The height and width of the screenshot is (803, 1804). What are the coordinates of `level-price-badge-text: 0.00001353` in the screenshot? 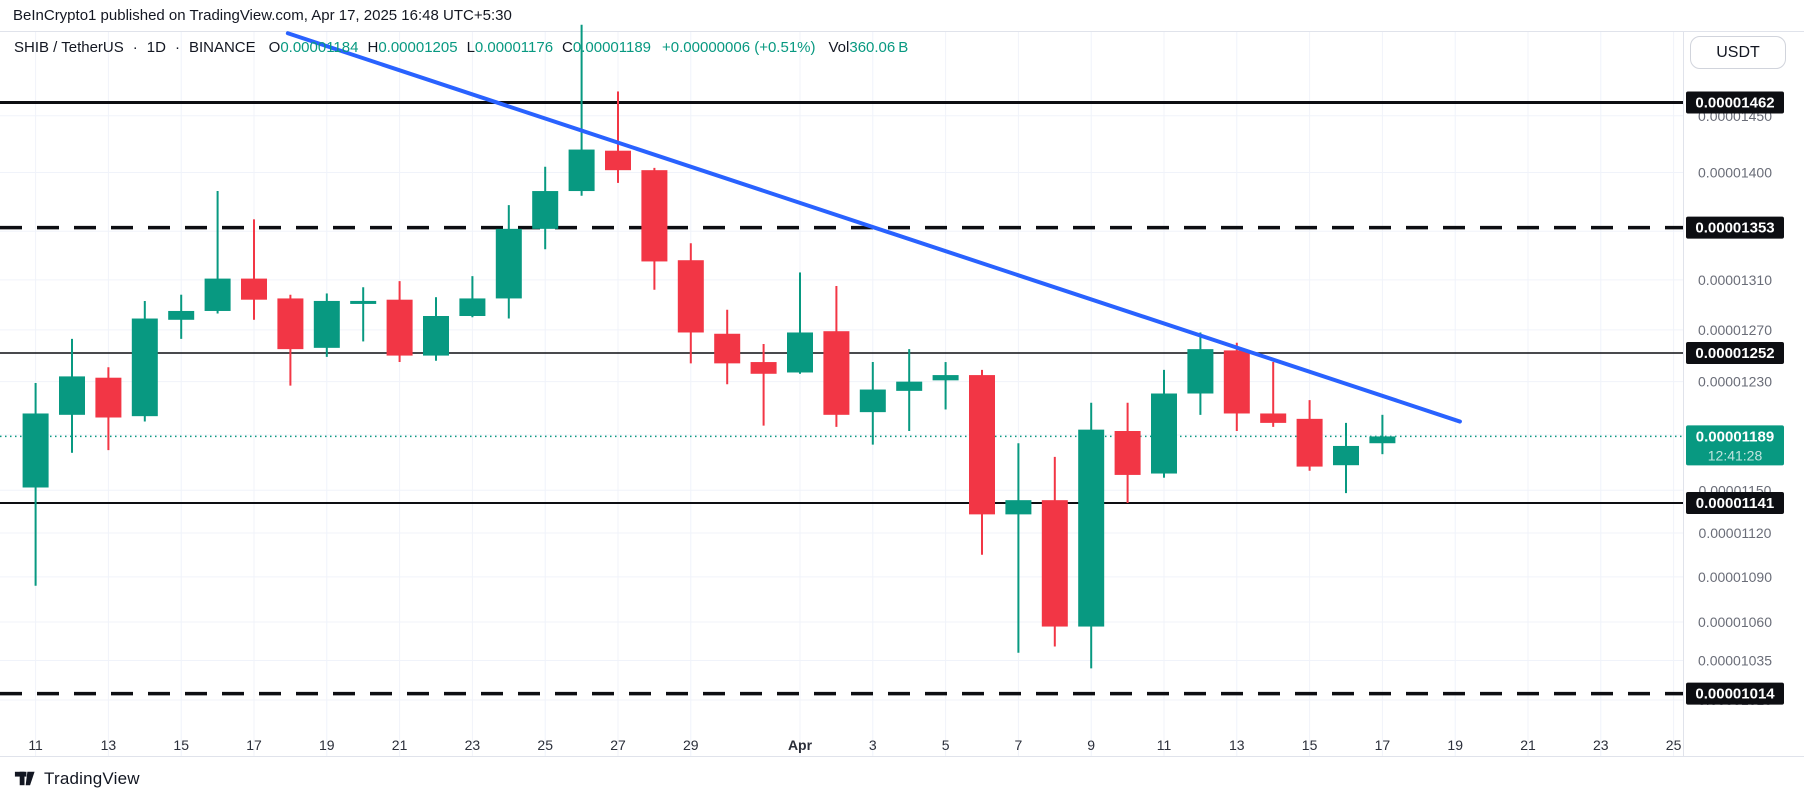 It's located at (1734, 228).